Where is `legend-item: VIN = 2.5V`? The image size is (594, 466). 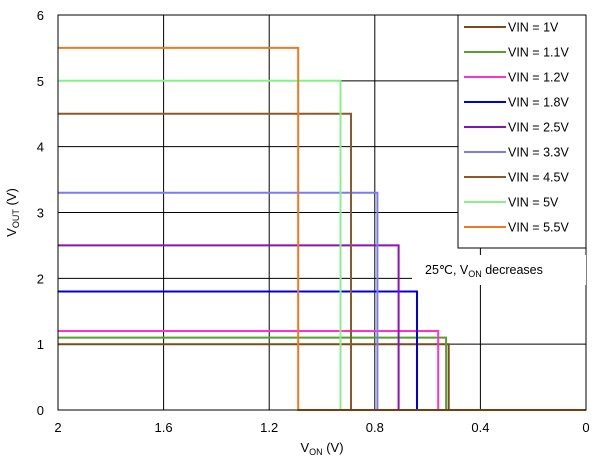 legend-item: VIN = 2.5V is located at coordinates (516, 128).